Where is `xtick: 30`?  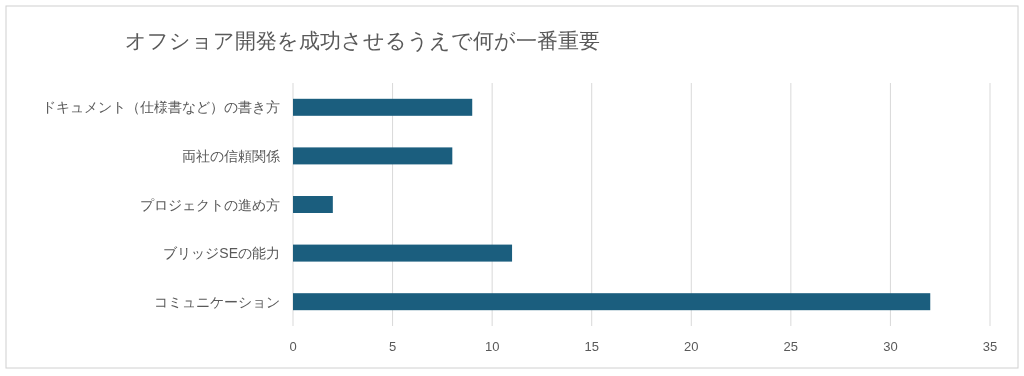 xtick: 30 is located at coordinates (890, 346).